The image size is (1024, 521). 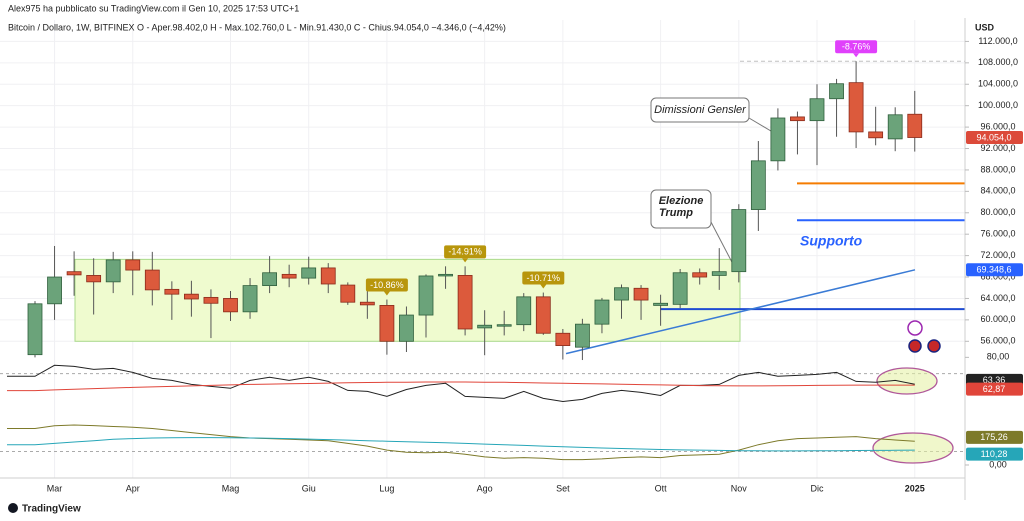 I want to click on x-tick-label: 2025, so click(x=915, y=488).